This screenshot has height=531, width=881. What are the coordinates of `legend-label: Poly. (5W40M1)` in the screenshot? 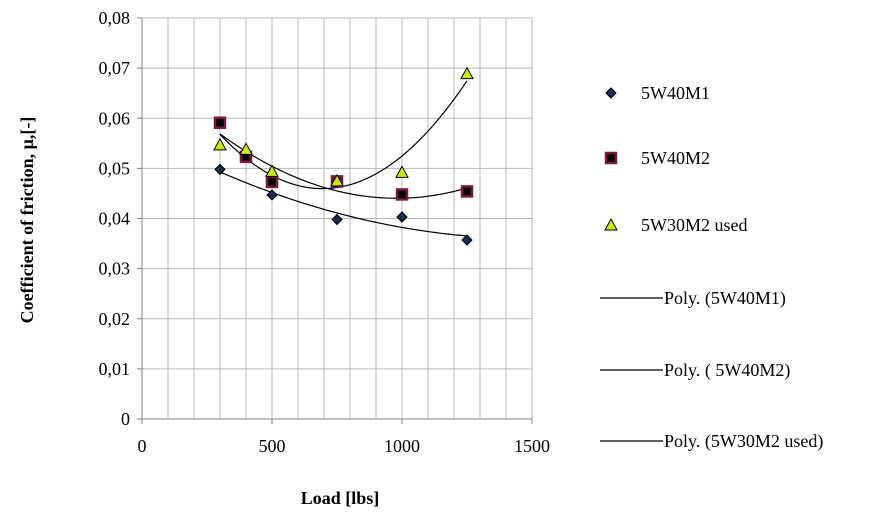 It's located at (725, 298).